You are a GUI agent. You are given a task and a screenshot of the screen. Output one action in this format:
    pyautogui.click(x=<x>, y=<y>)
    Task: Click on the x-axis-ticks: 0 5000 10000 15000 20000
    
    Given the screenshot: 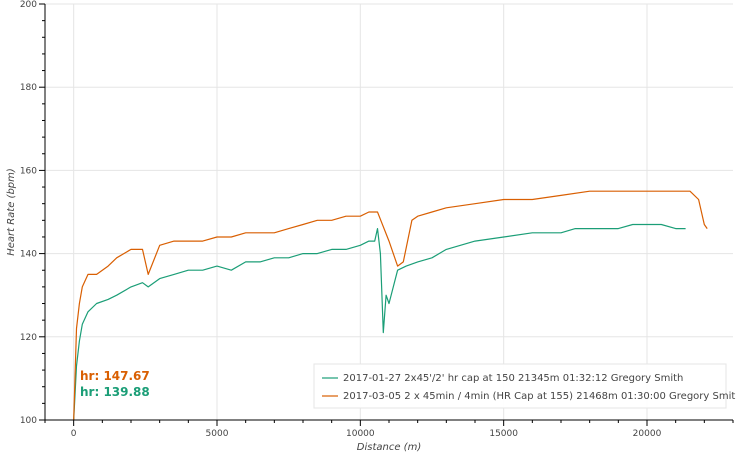 What is the action you would take?
    pyautogui.click(x=389, y=429)
    